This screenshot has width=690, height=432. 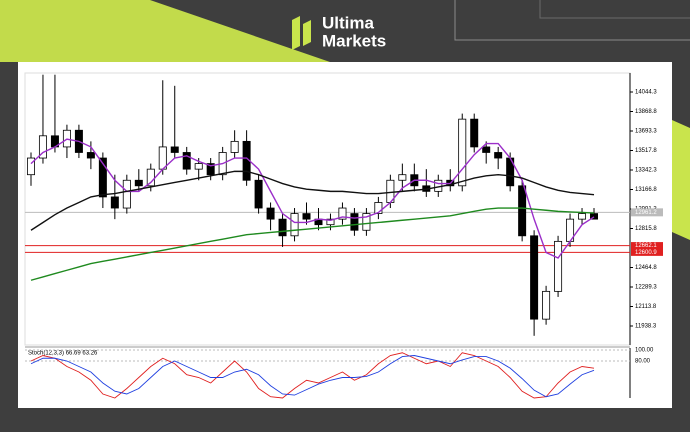 I want to click on y-tick-label: 13166.8, so click(x=646, y=190).